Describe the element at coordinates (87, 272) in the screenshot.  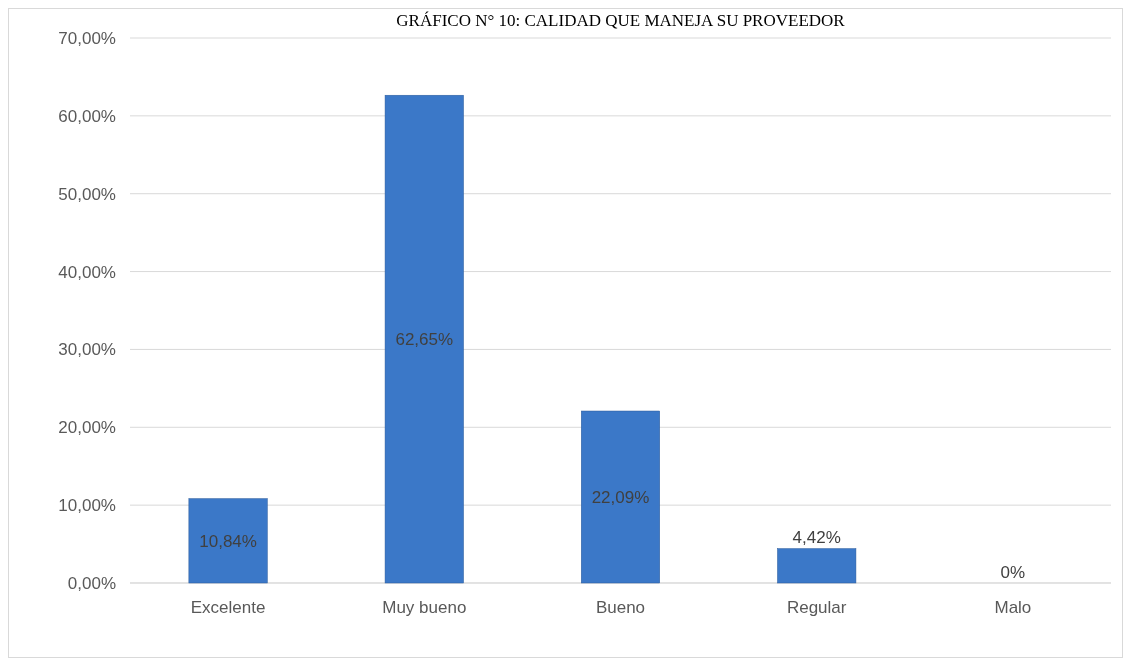
I see `y-tick-label: 40,00%` at that location.